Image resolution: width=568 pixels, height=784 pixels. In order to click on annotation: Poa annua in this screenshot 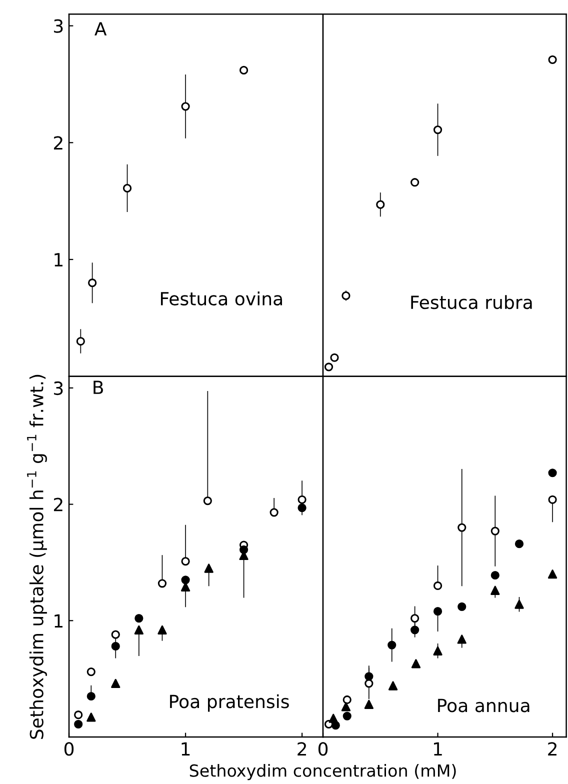, I will do `click(484, 705)`.